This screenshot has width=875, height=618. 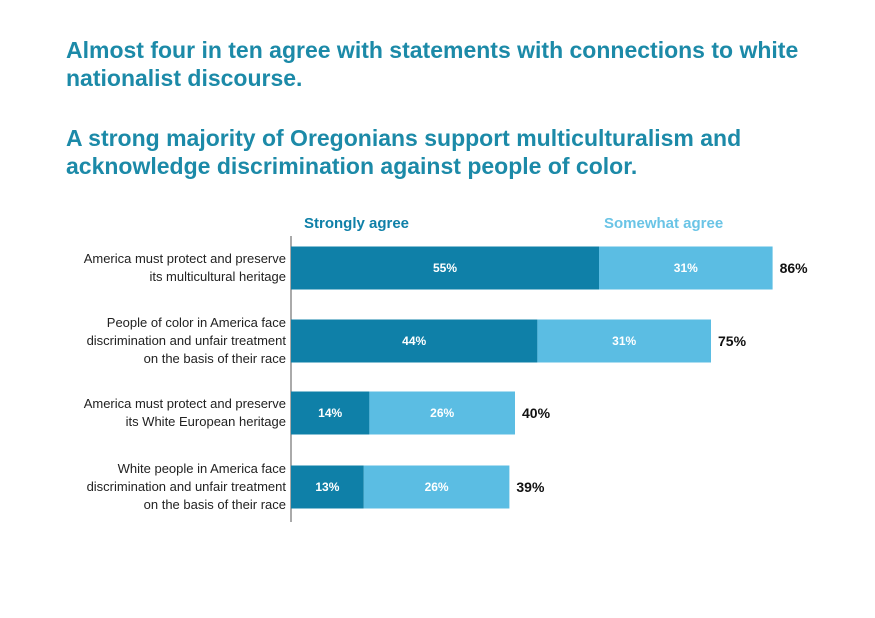 I want to click on data-label-somewhat-1: 31%, so click(x=624, y=341).